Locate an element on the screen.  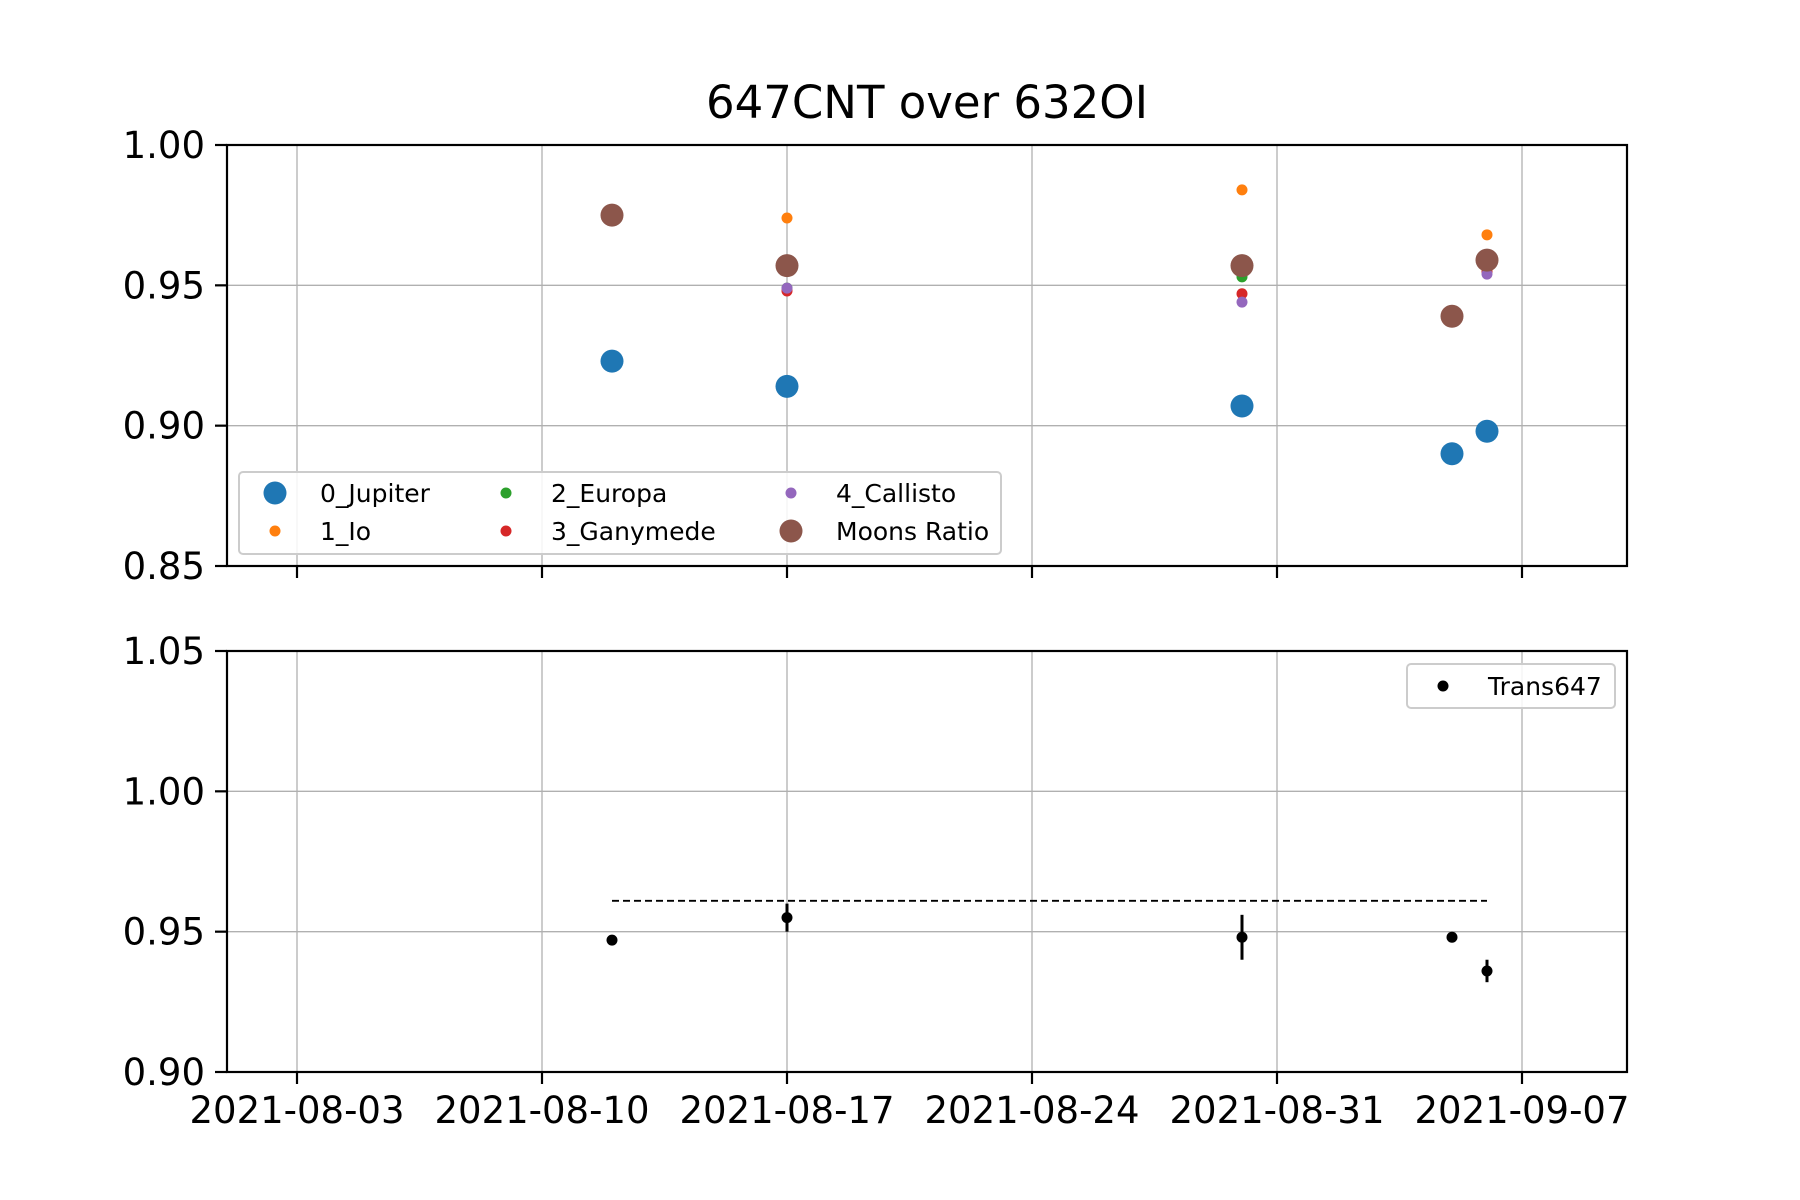
top-y-tick-label: 0.85 is located at coordinates (164, 566).